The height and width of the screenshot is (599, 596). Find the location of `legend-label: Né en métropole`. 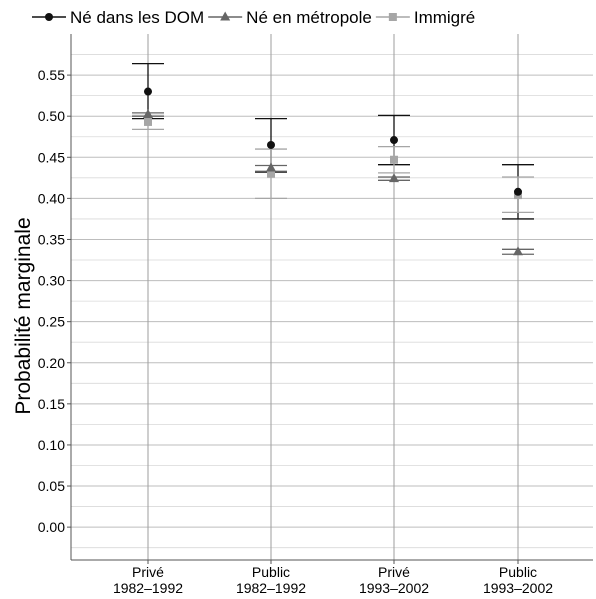

legend-label: Né en métropole is located at coordinates (309, 17).